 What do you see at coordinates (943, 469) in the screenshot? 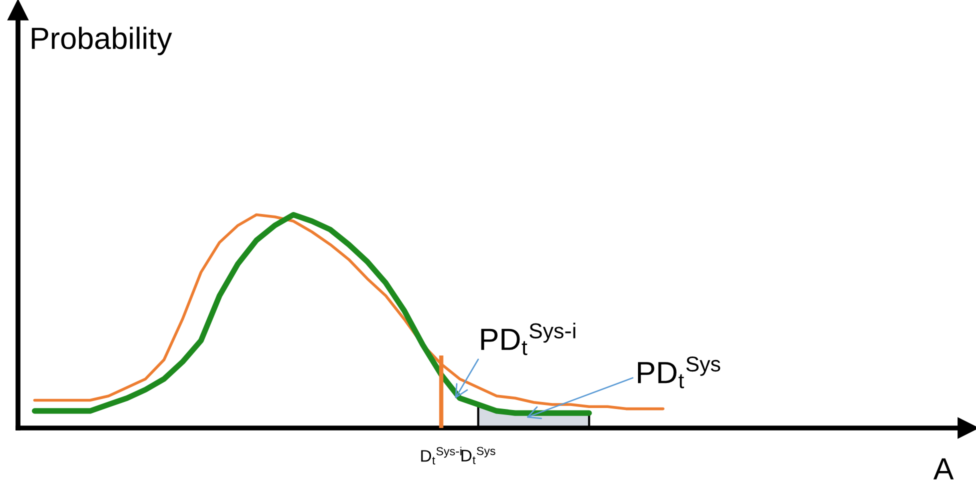
I see `x-axis-title: A` at bounding box center [943, 469].